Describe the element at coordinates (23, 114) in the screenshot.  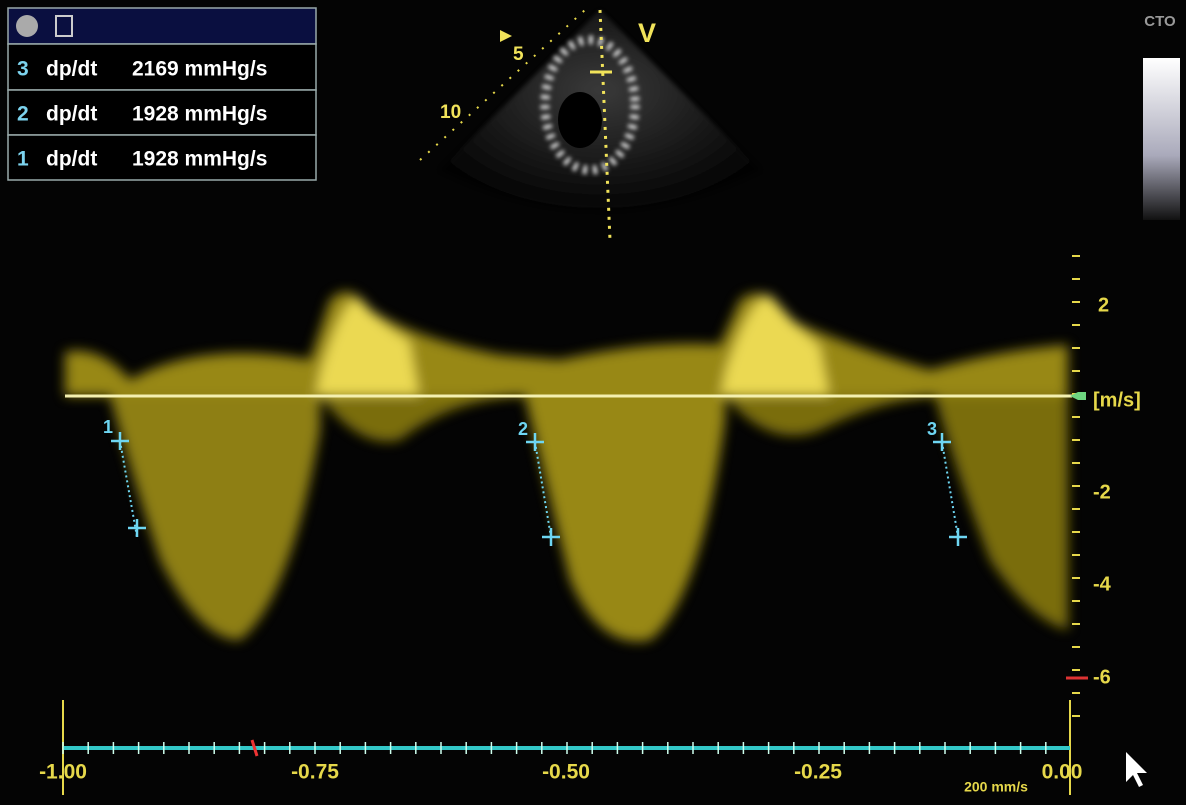
I see `measurement-index: 2` at that location.